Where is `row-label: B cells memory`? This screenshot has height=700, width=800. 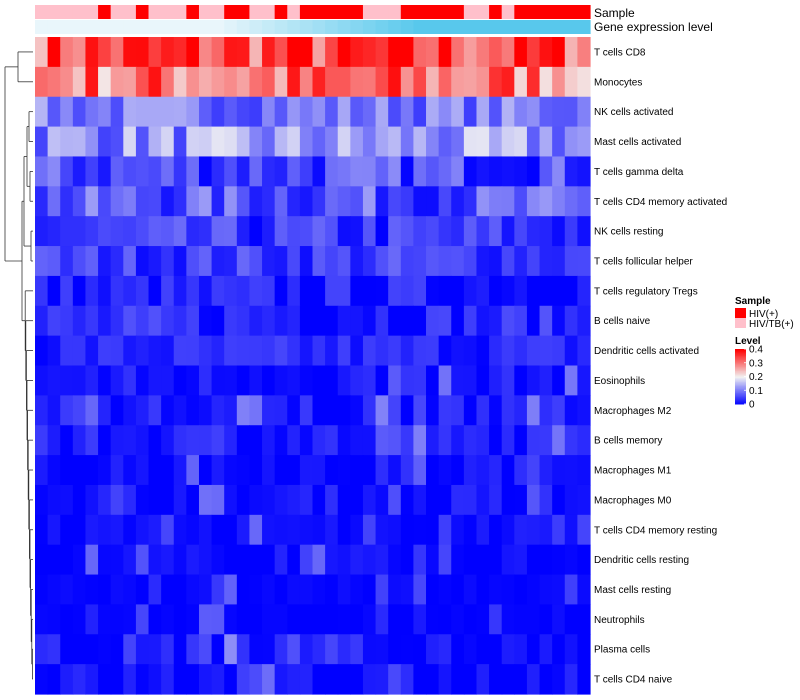 row-label: B cells memory is located at coordinates (628, 441).